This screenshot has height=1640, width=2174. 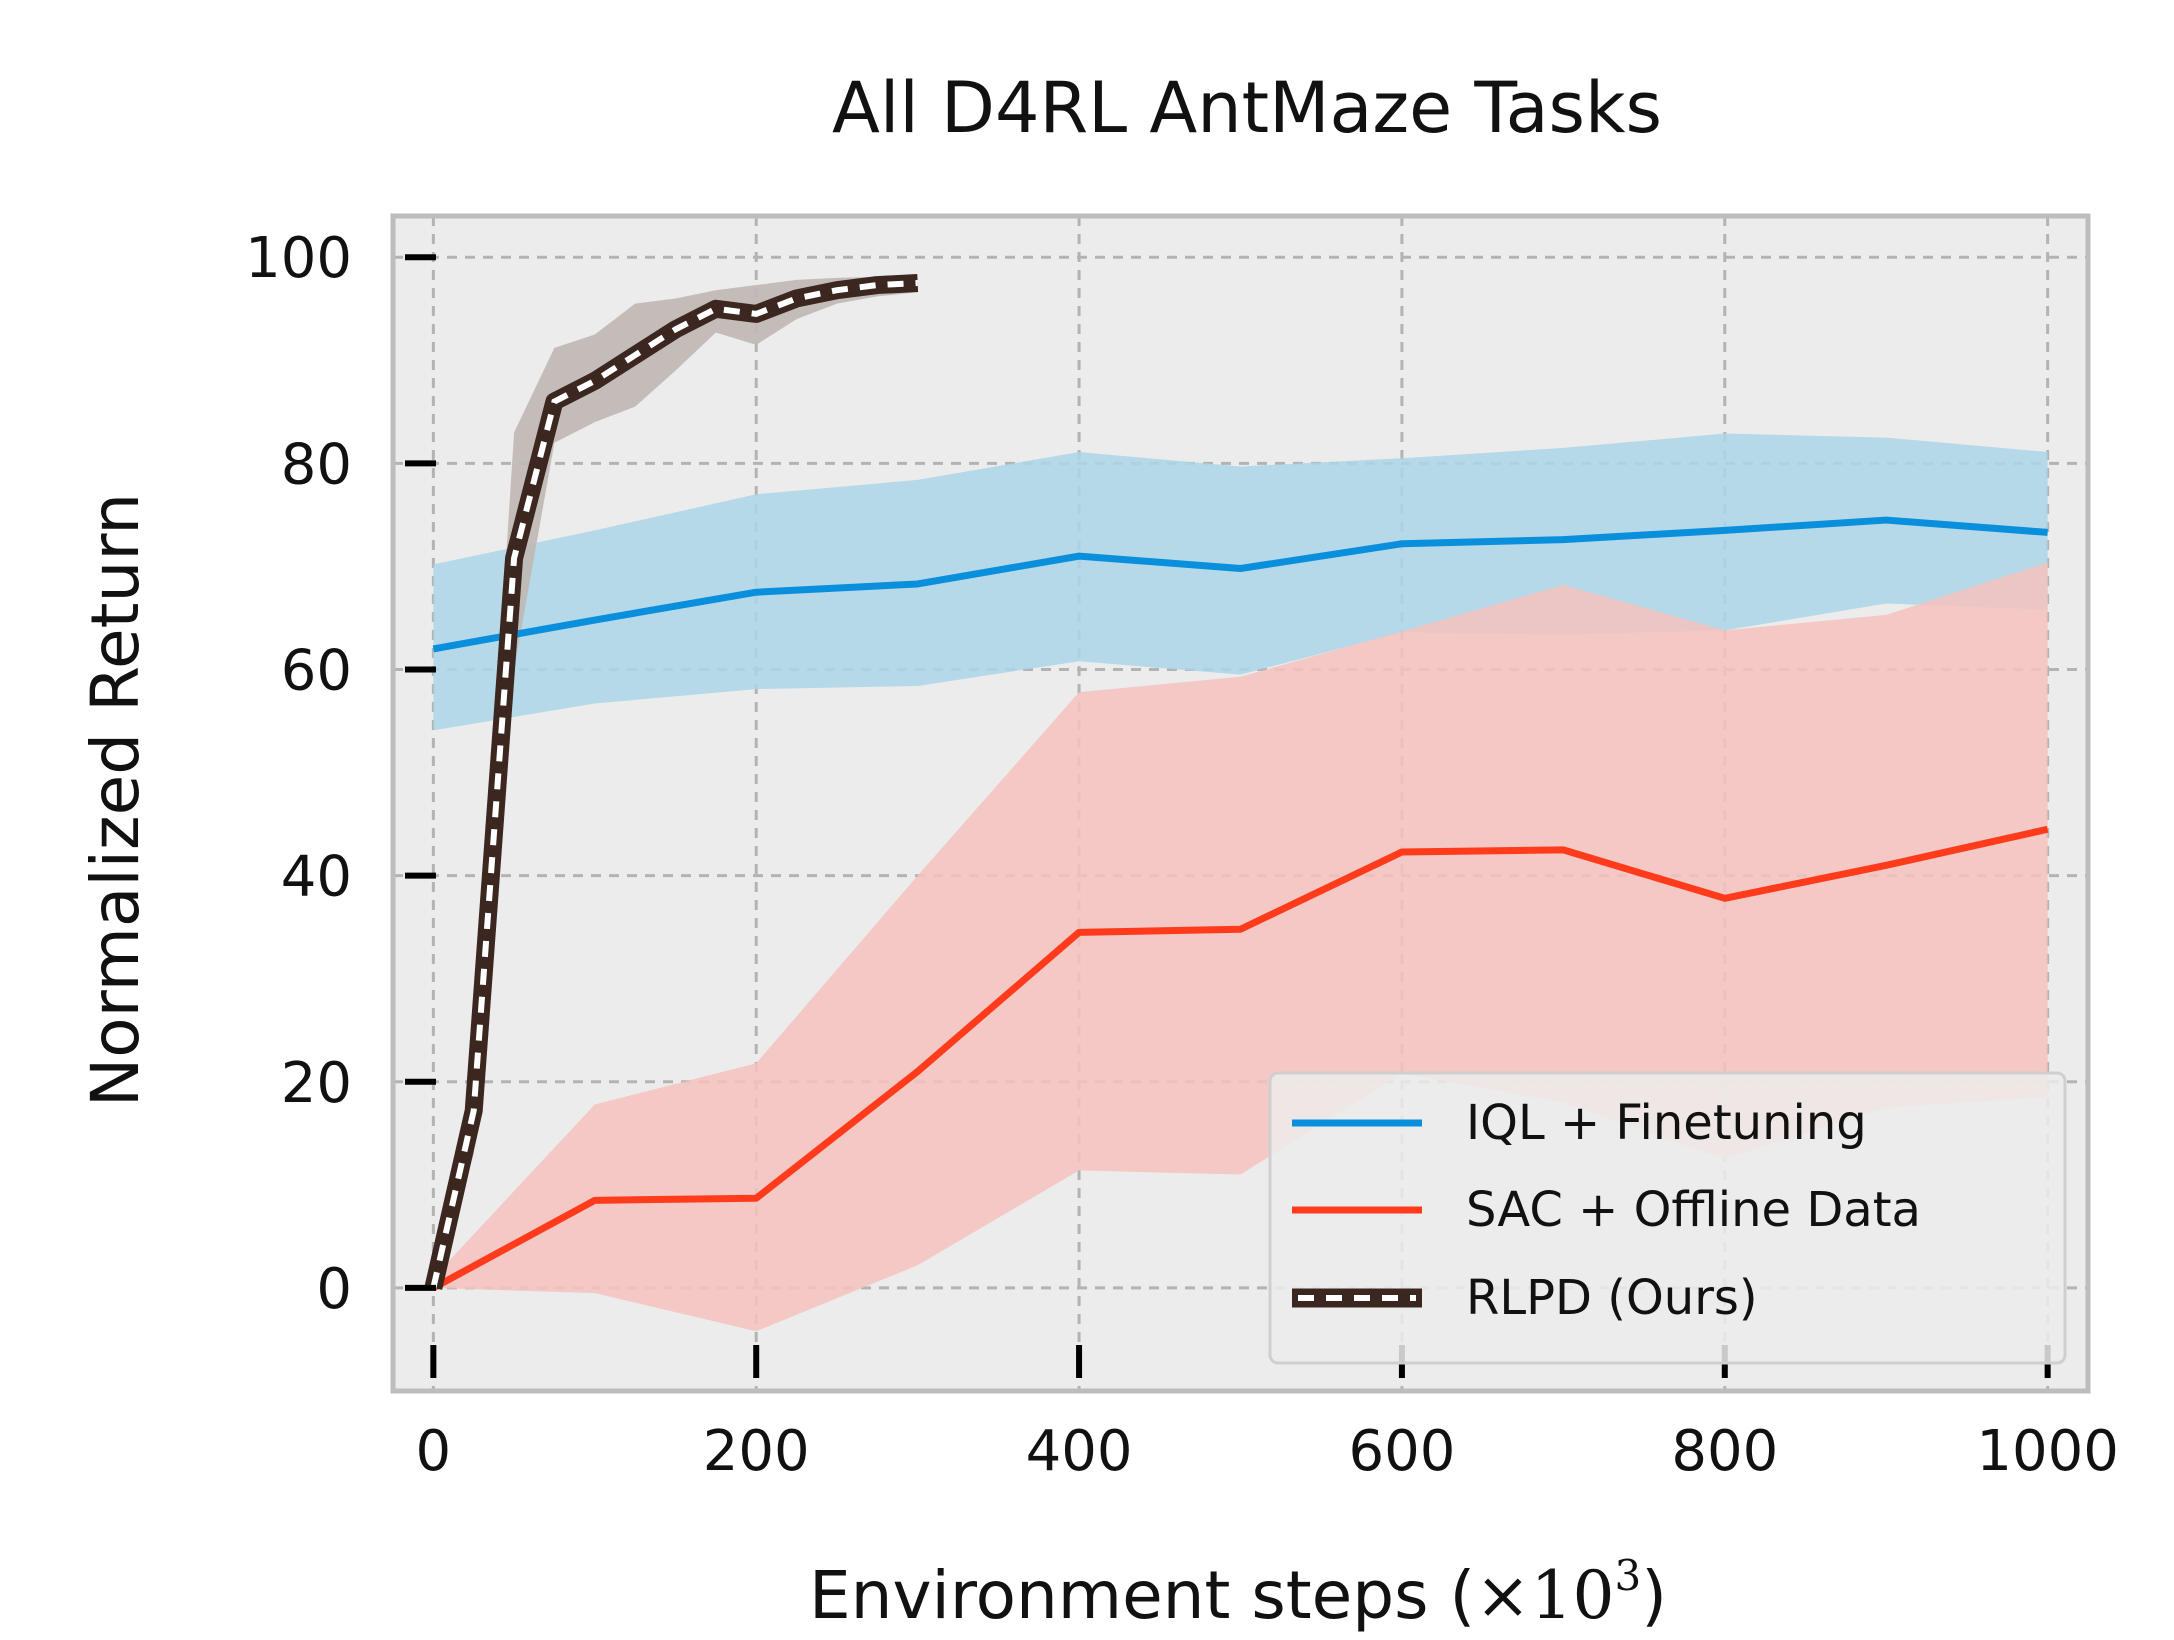 I want to click on x-axis-label-close: ), so click(x=1654, y=1595).